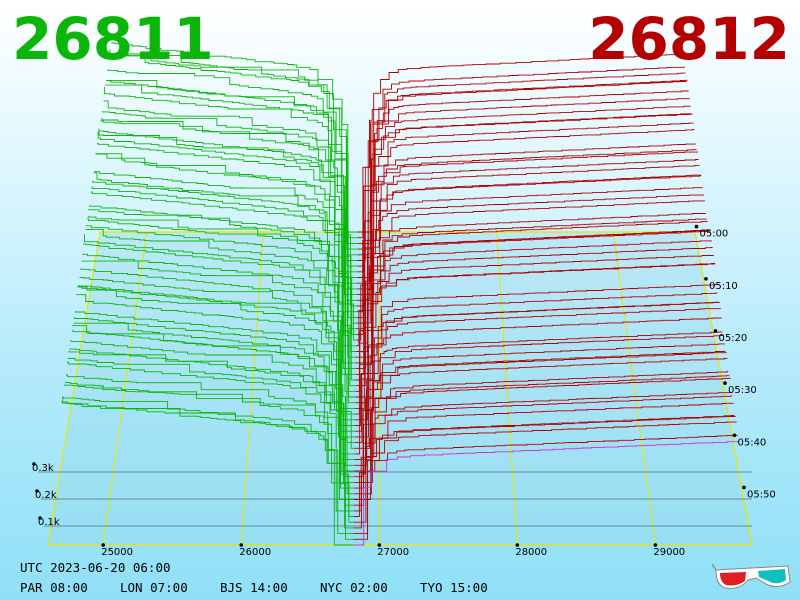  What do you see at coordinates (531, 552) in the screenshot?
I see `x-tick-label: 28000` at bounding box center [531, 552].